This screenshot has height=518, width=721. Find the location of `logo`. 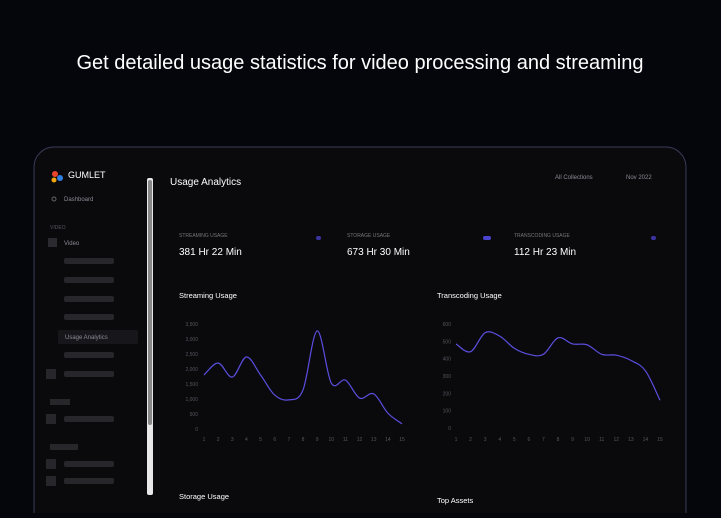

logo is located at coordinates (57, 177).